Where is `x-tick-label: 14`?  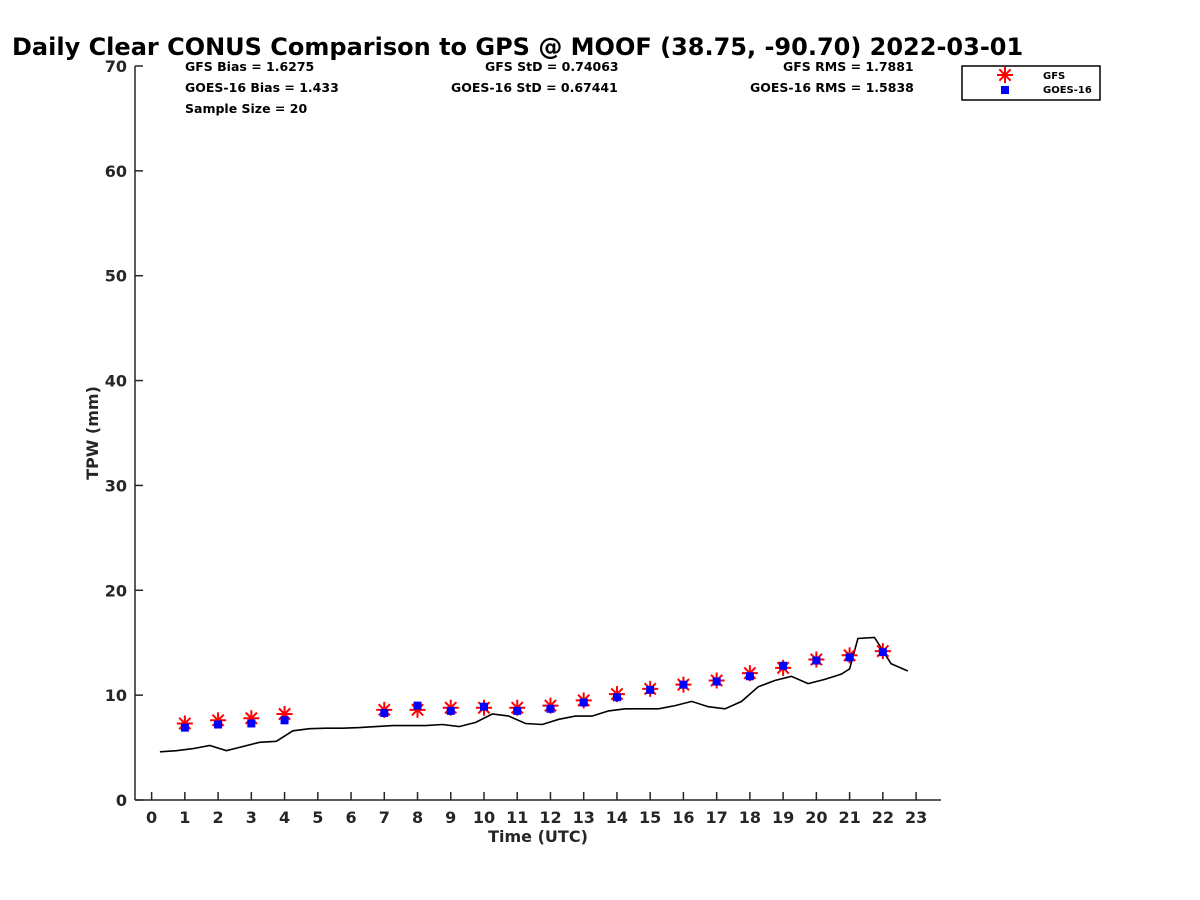 x-tick-label: 14 is located at coordinates (617, 817).